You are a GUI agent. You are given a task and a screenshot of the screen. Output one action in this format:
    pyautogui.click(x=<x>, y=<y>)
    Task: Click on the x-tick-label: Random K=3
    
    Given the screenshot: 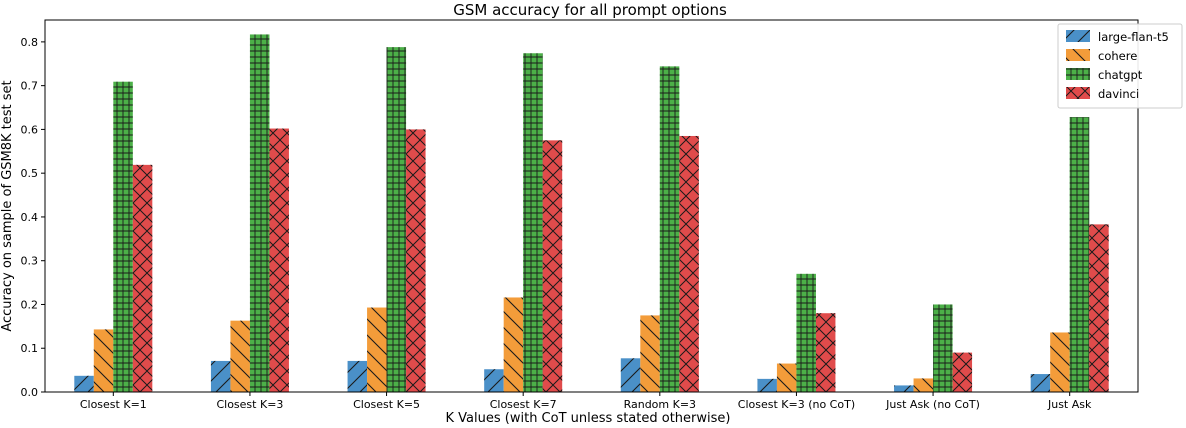 What is the action you would take?
    pyautogui.click(x=660, y=404)
    